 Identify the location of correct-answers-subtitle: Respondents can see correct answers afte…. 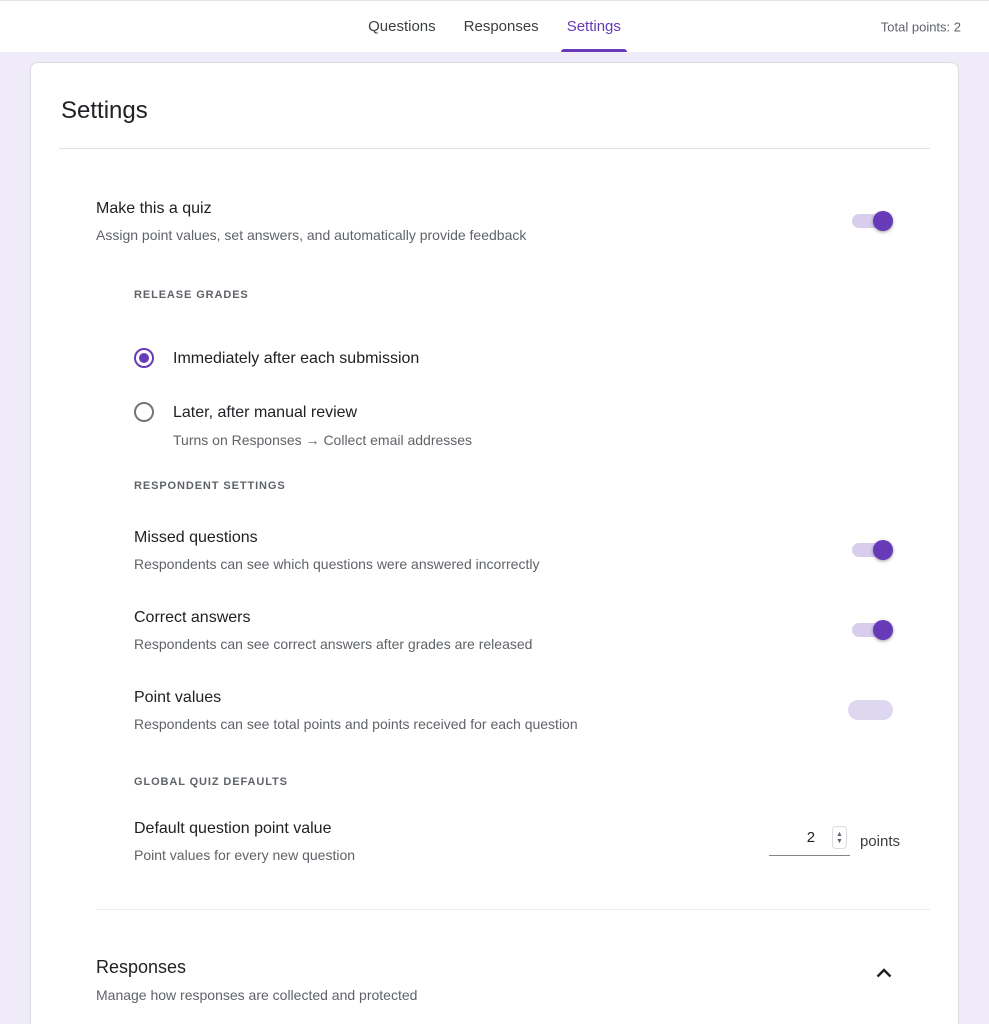
(333, 644).